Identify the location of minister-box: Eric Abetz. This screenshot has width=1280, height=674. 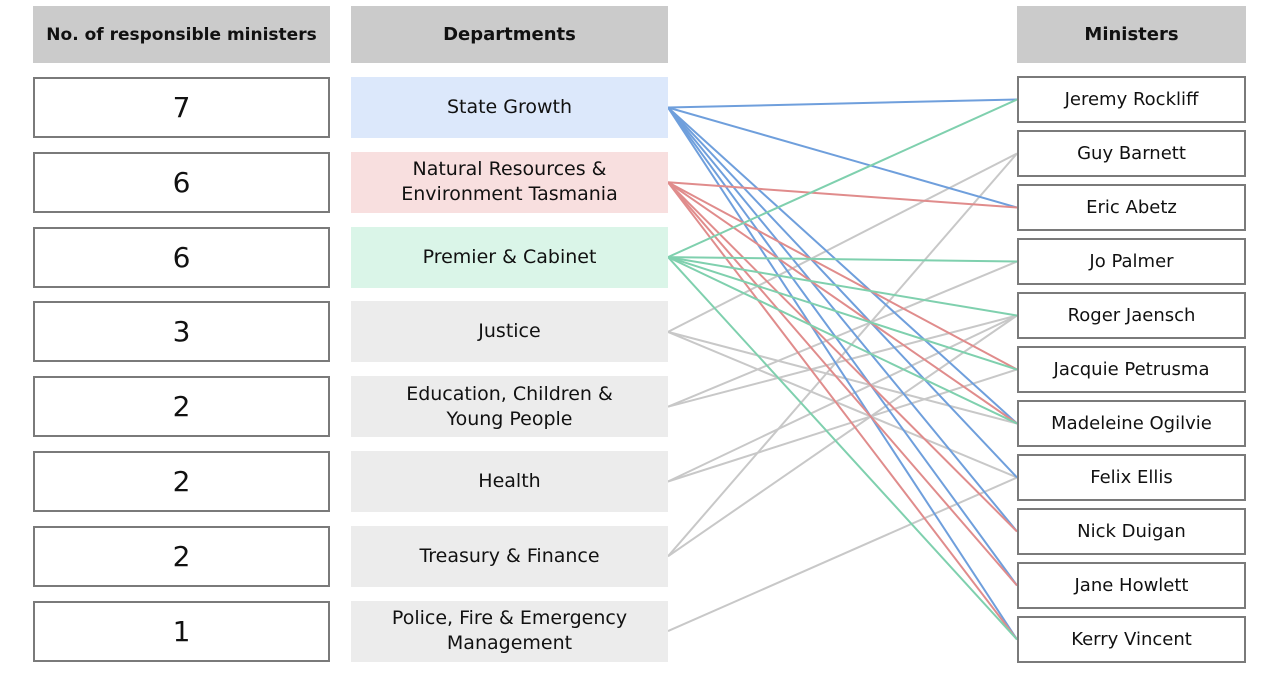
(1131, 207).